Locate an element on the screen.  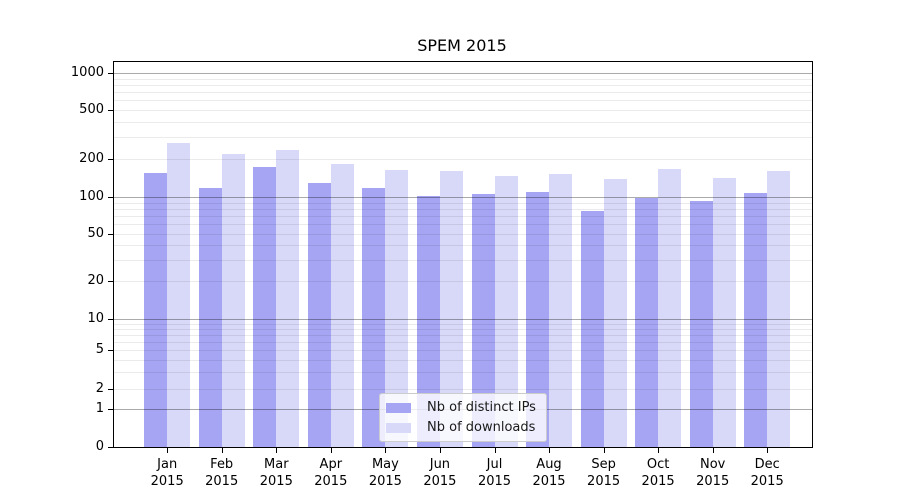
legend-item: Nb of downloads is located at coordinates (461, 427).